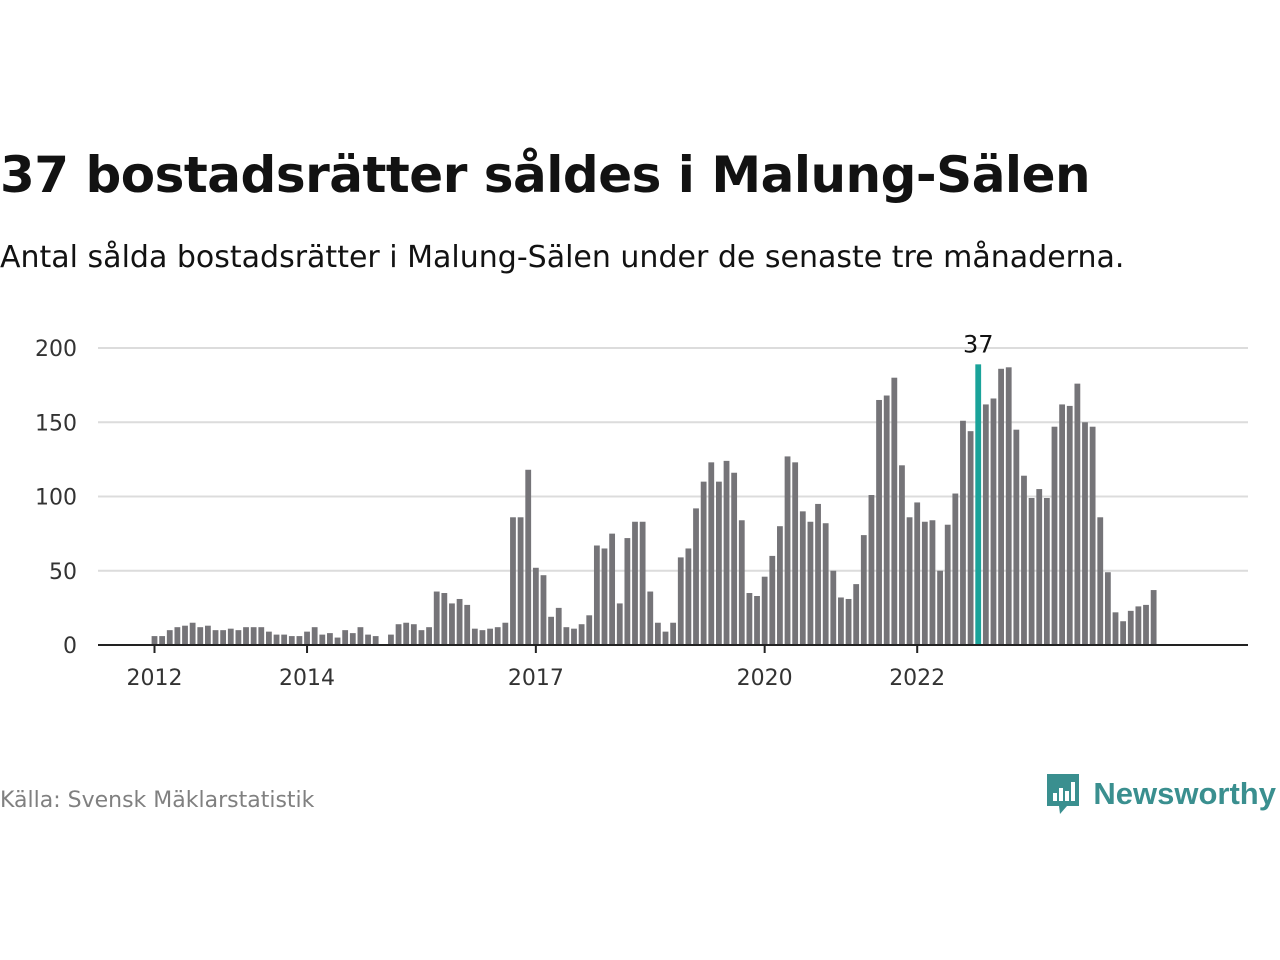  Describe the element at coordinates (1063, 794) in the screenshot. I see `newsworthy-logo-icon` at that location.